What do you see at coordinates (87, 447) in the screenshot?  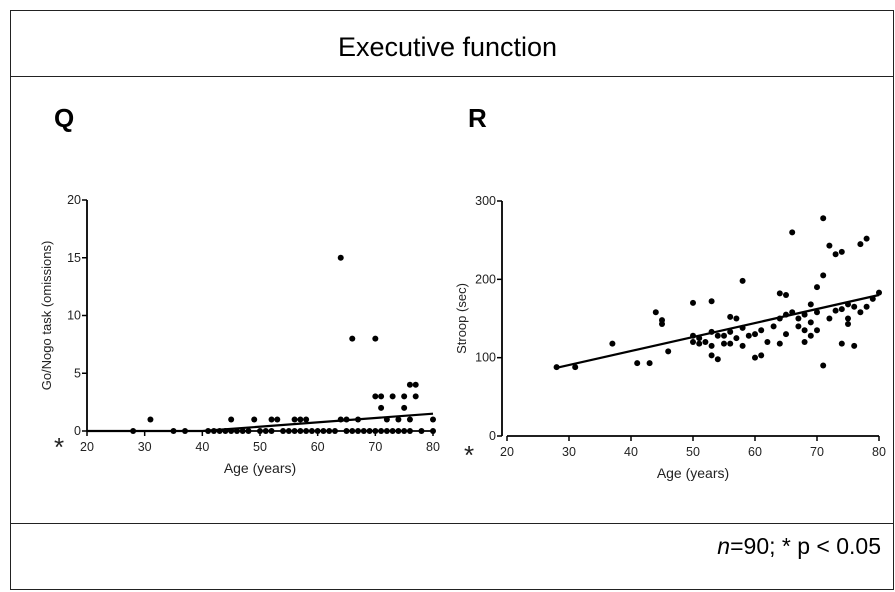 I see `chart-q-x-tick-label: 20` at bounding box center [87, 447].